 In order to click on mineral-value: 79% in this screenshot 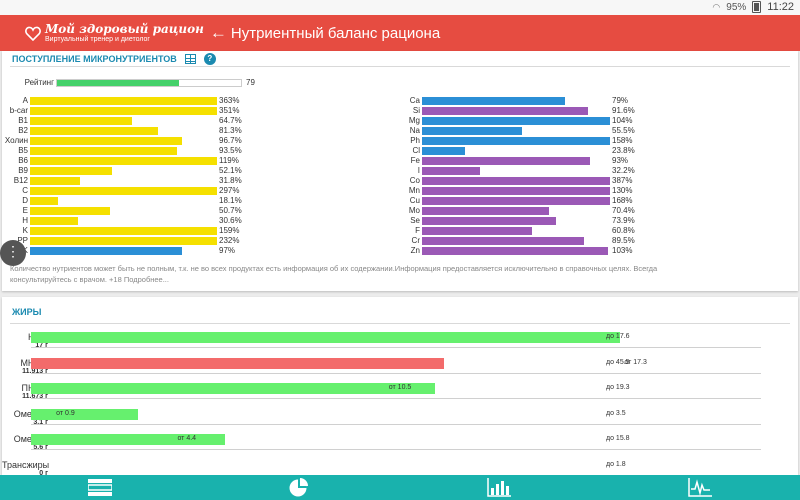, I will do `click(620, 100)`.